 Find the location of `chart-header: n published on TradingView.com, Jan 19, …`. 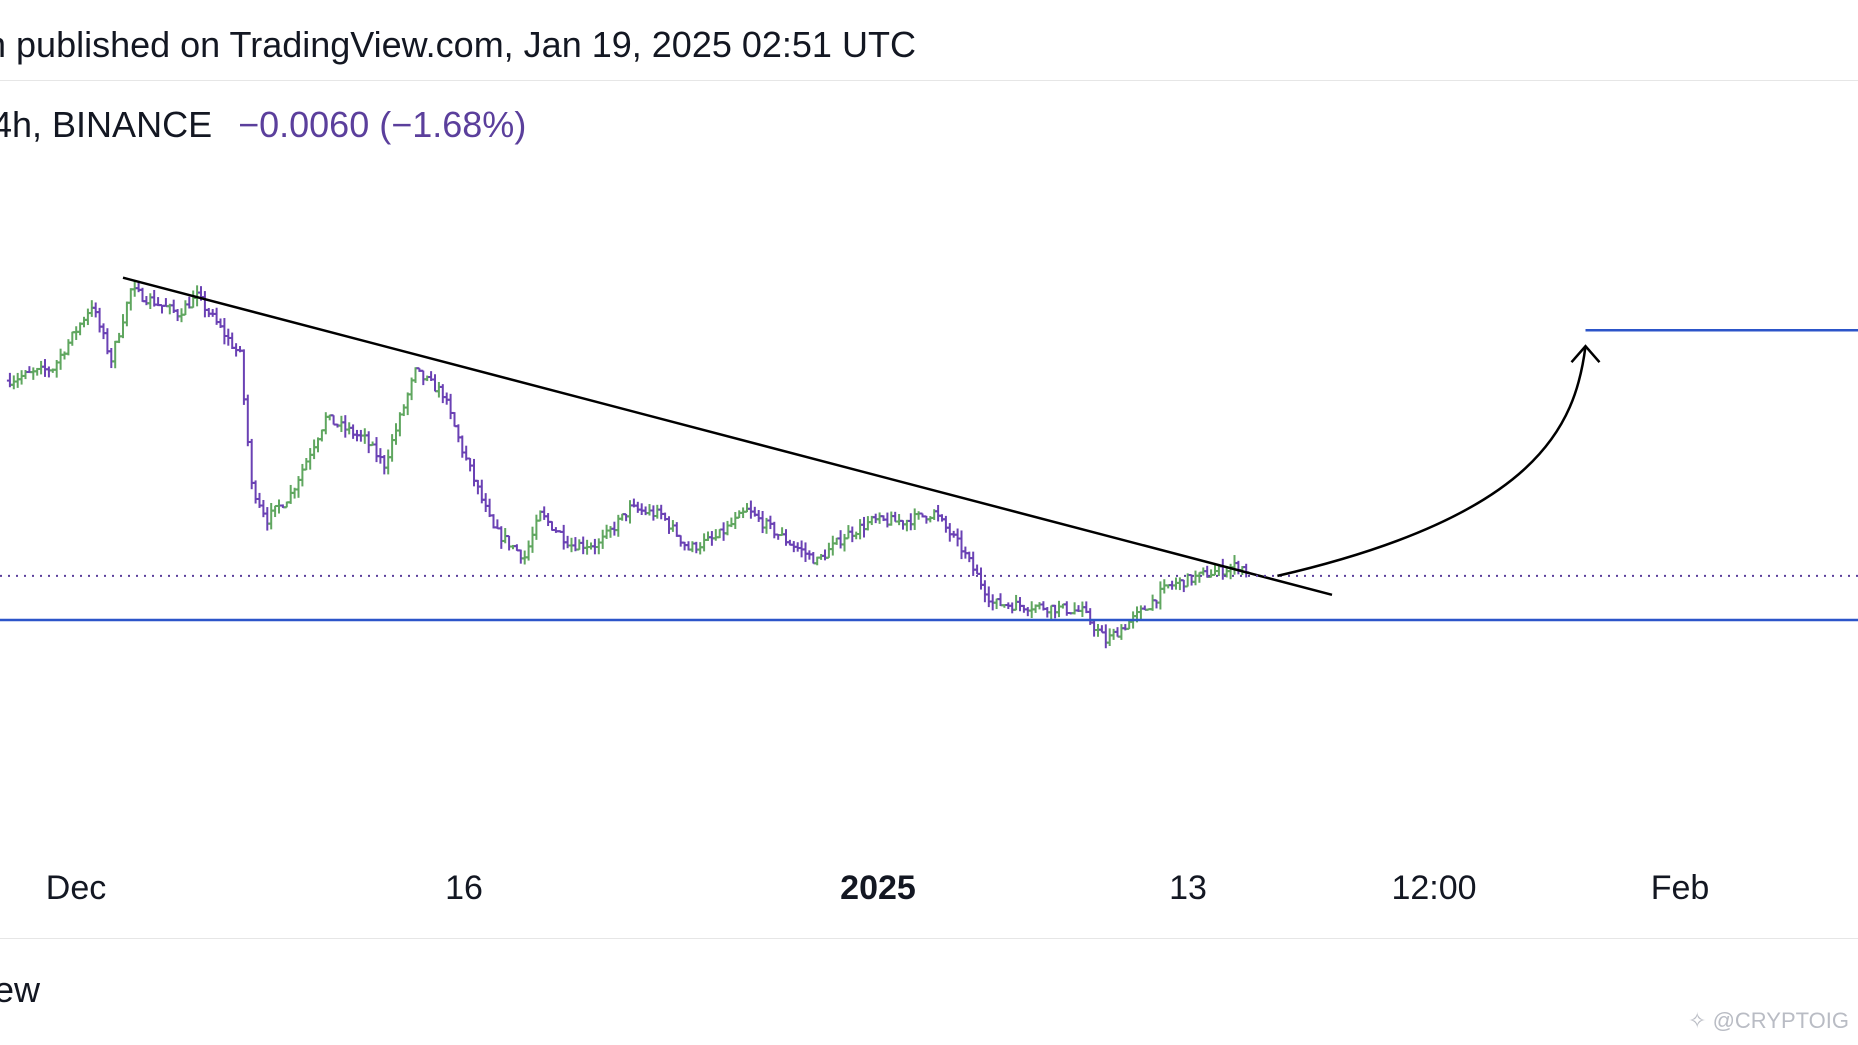

chart-header: n published on TradingView.com, Jan 19, … is located at coordinates (929, 40).